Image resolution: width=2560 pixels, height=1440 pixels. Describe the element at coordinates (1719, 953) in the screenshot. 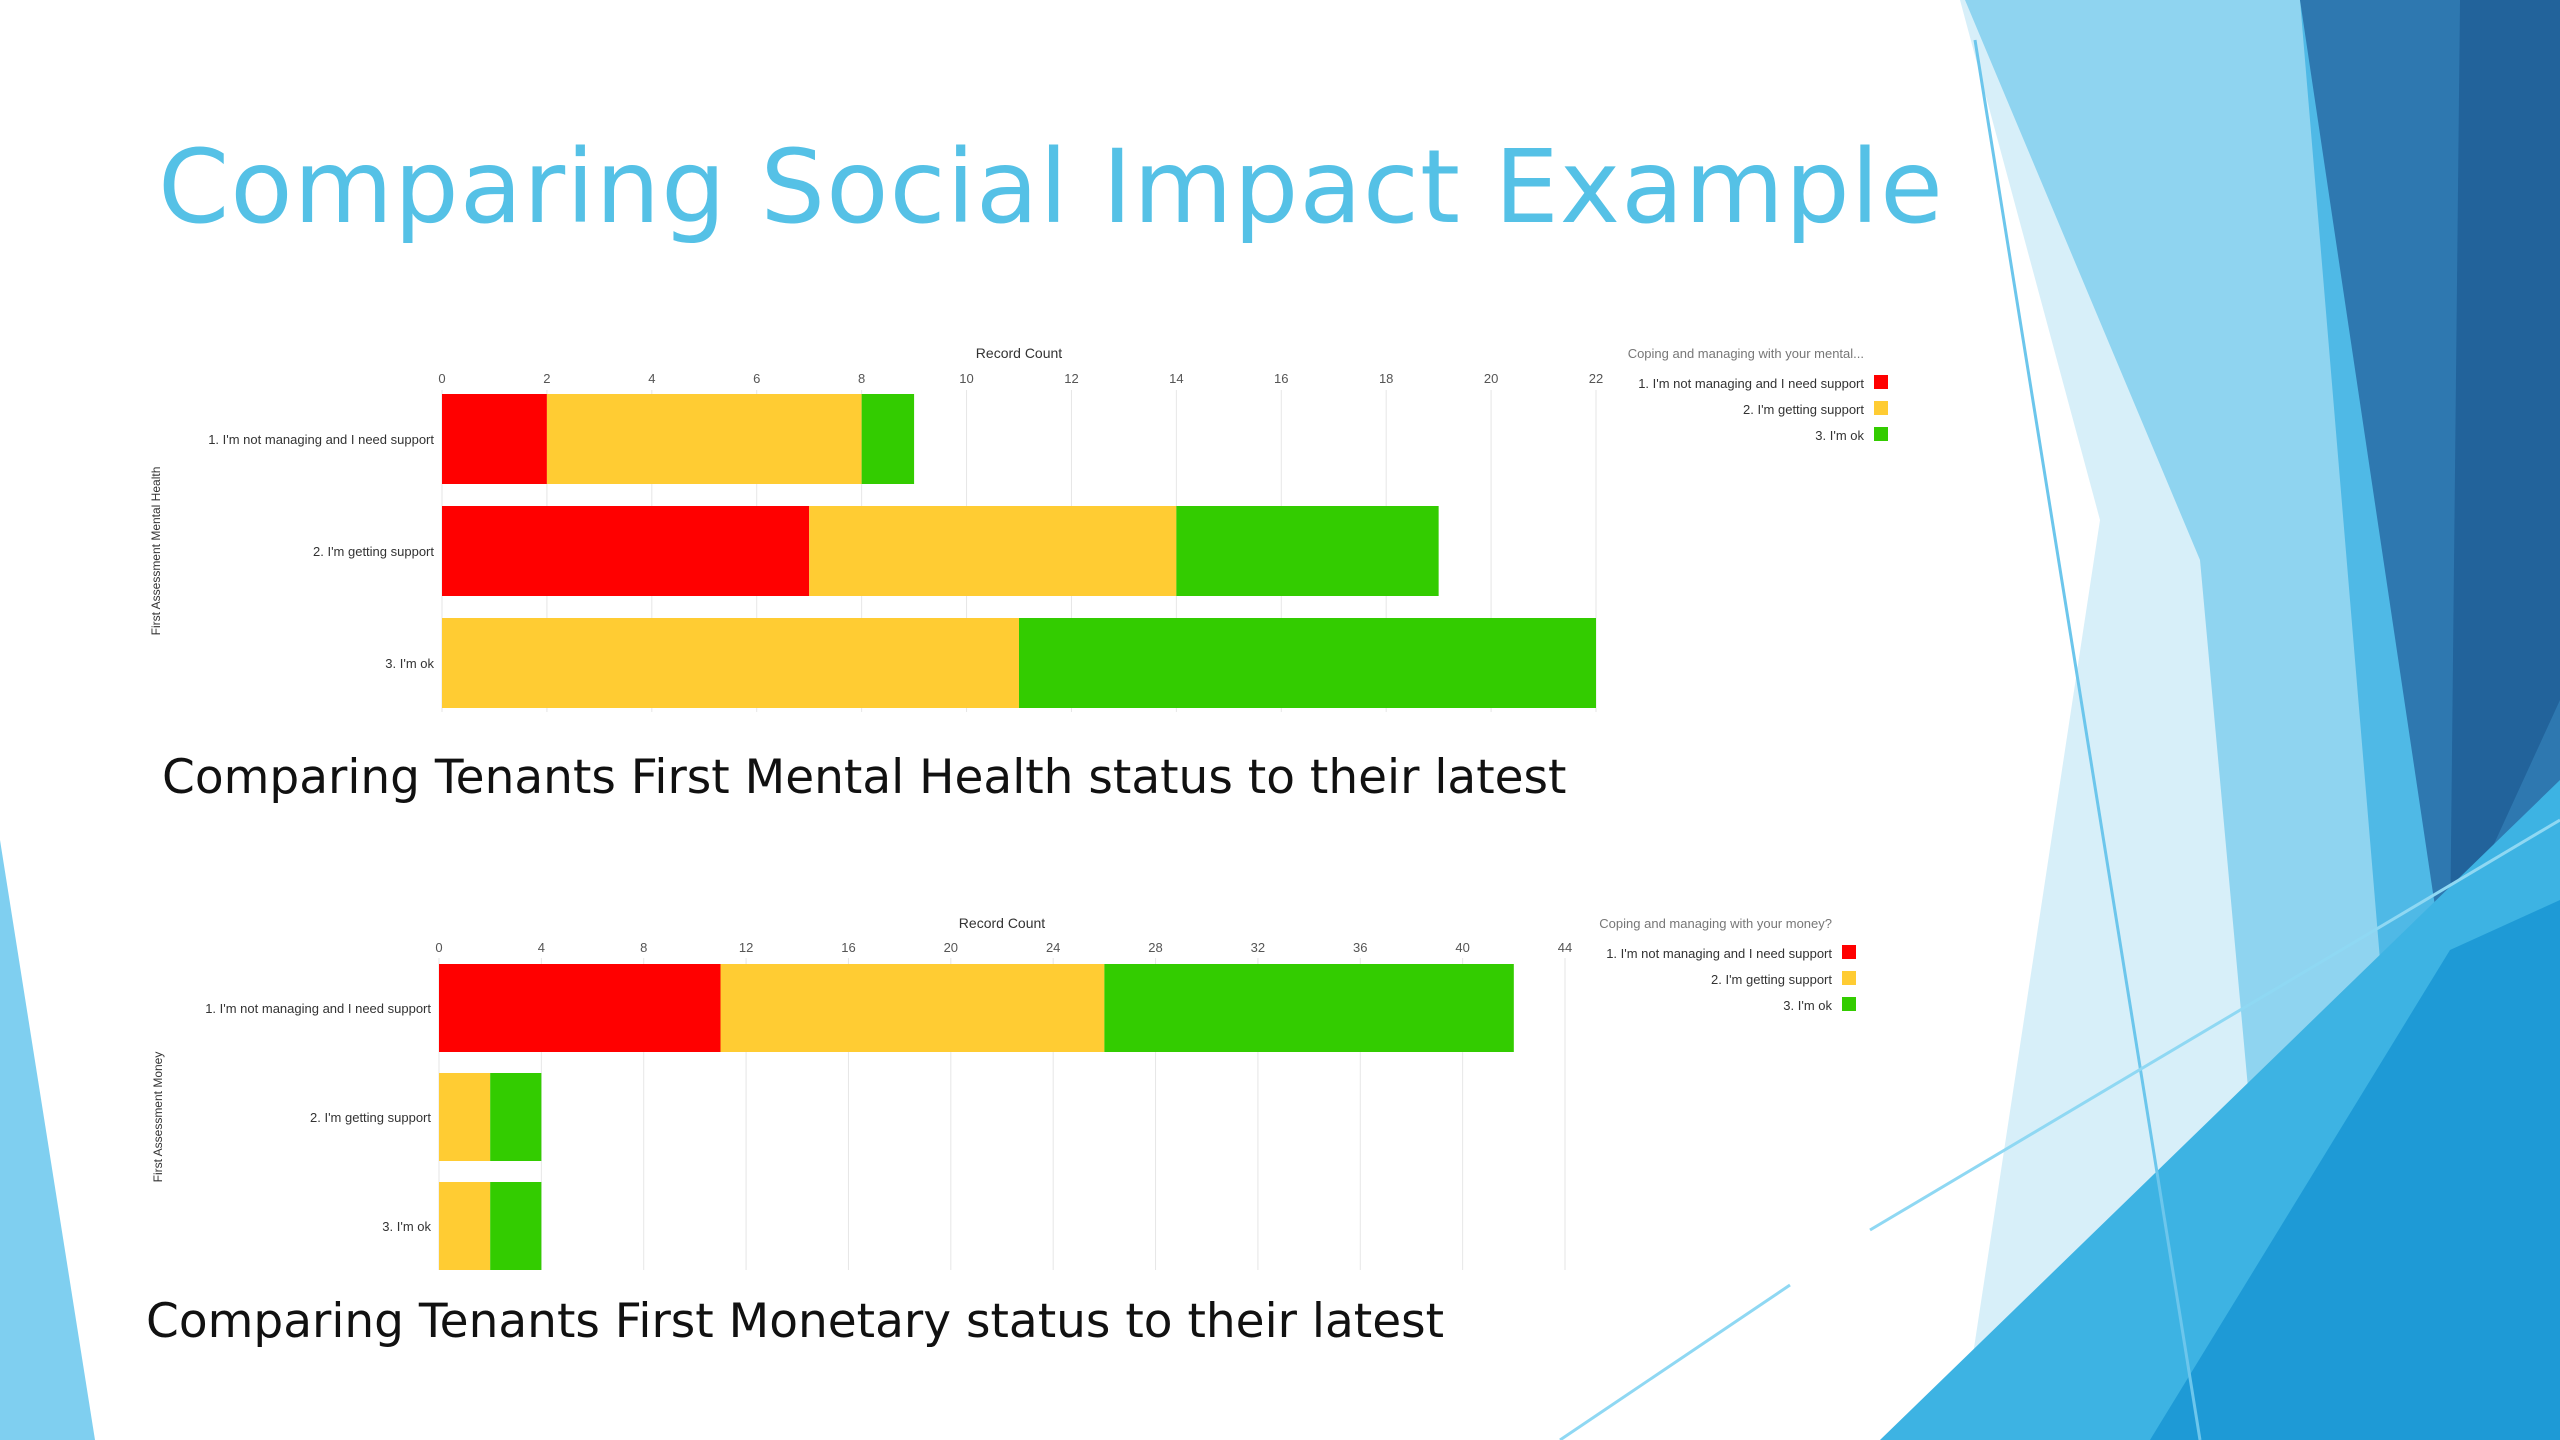

I see `chart-2-legend-label-1: 1. I'm not managing and I need support` at that location.